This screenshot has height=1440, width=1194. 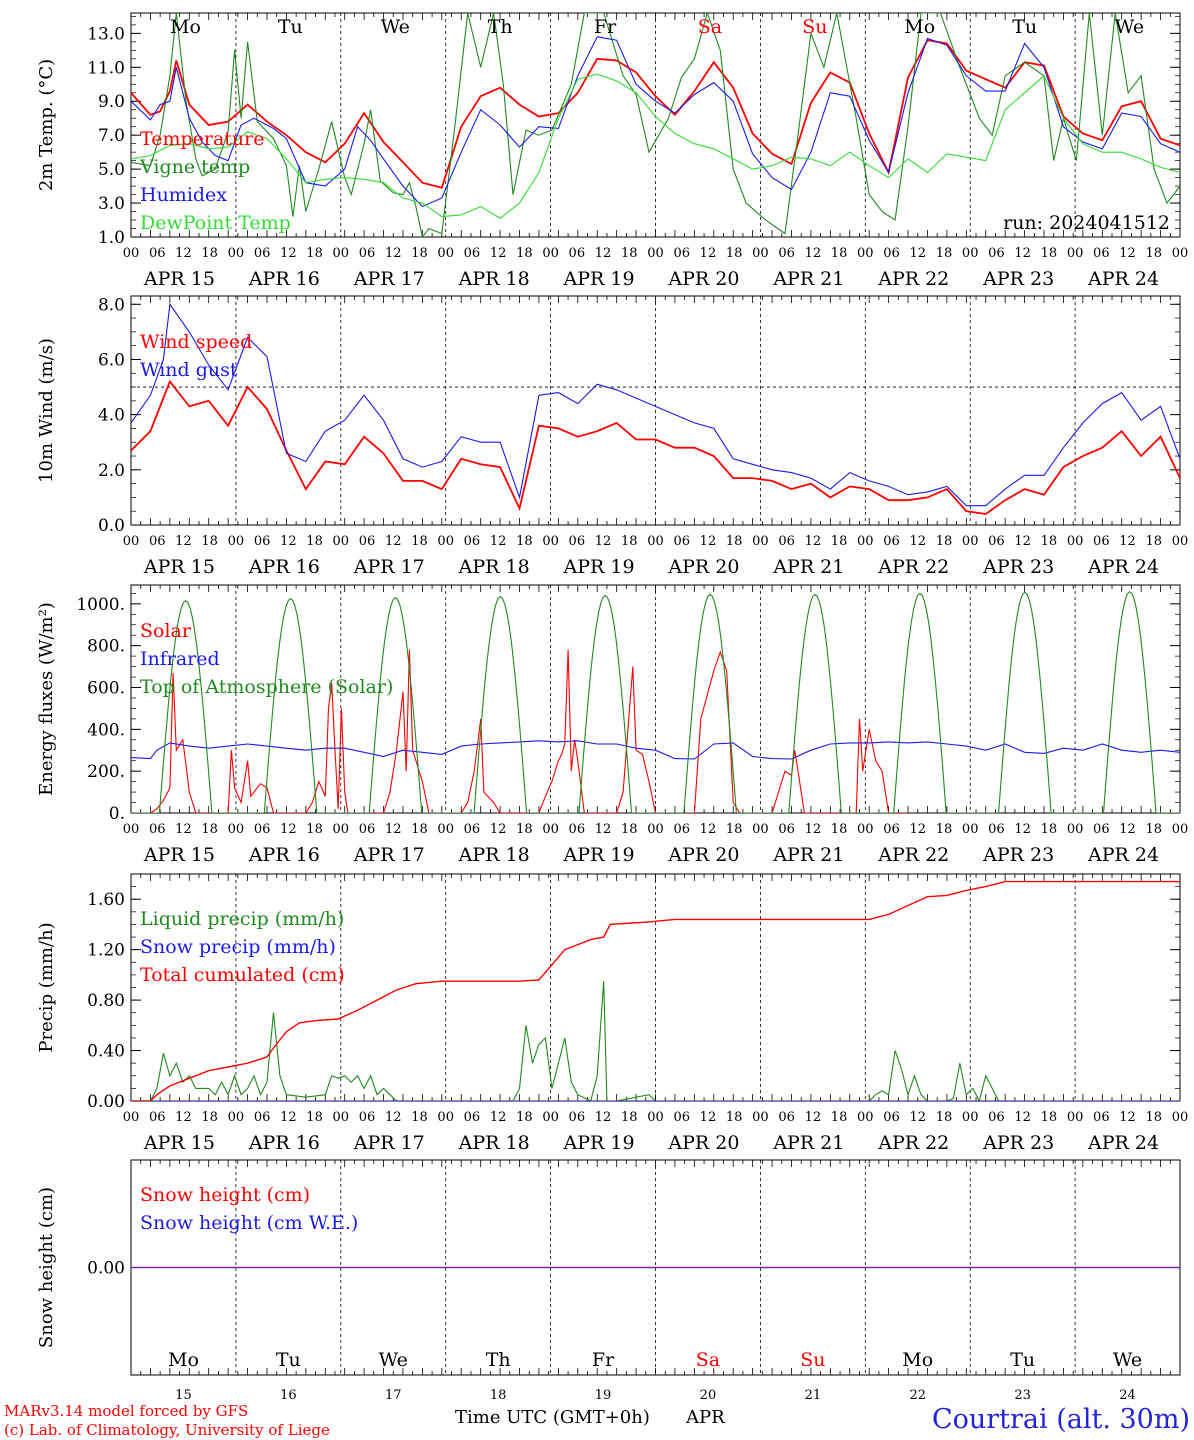 What do you see at coordinates (46, 1267) in the screenshot?
I see `y-axis-label: Snow height (cm)` at bounding box center [46, 1267].